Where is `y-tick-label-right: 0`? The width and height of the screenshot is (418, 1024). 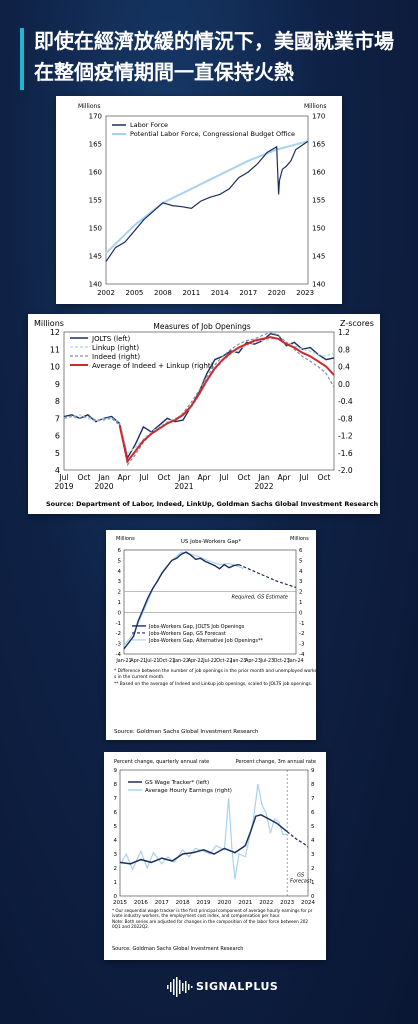 y-tick-label-right: 0 is located at coordinates (301, 613).